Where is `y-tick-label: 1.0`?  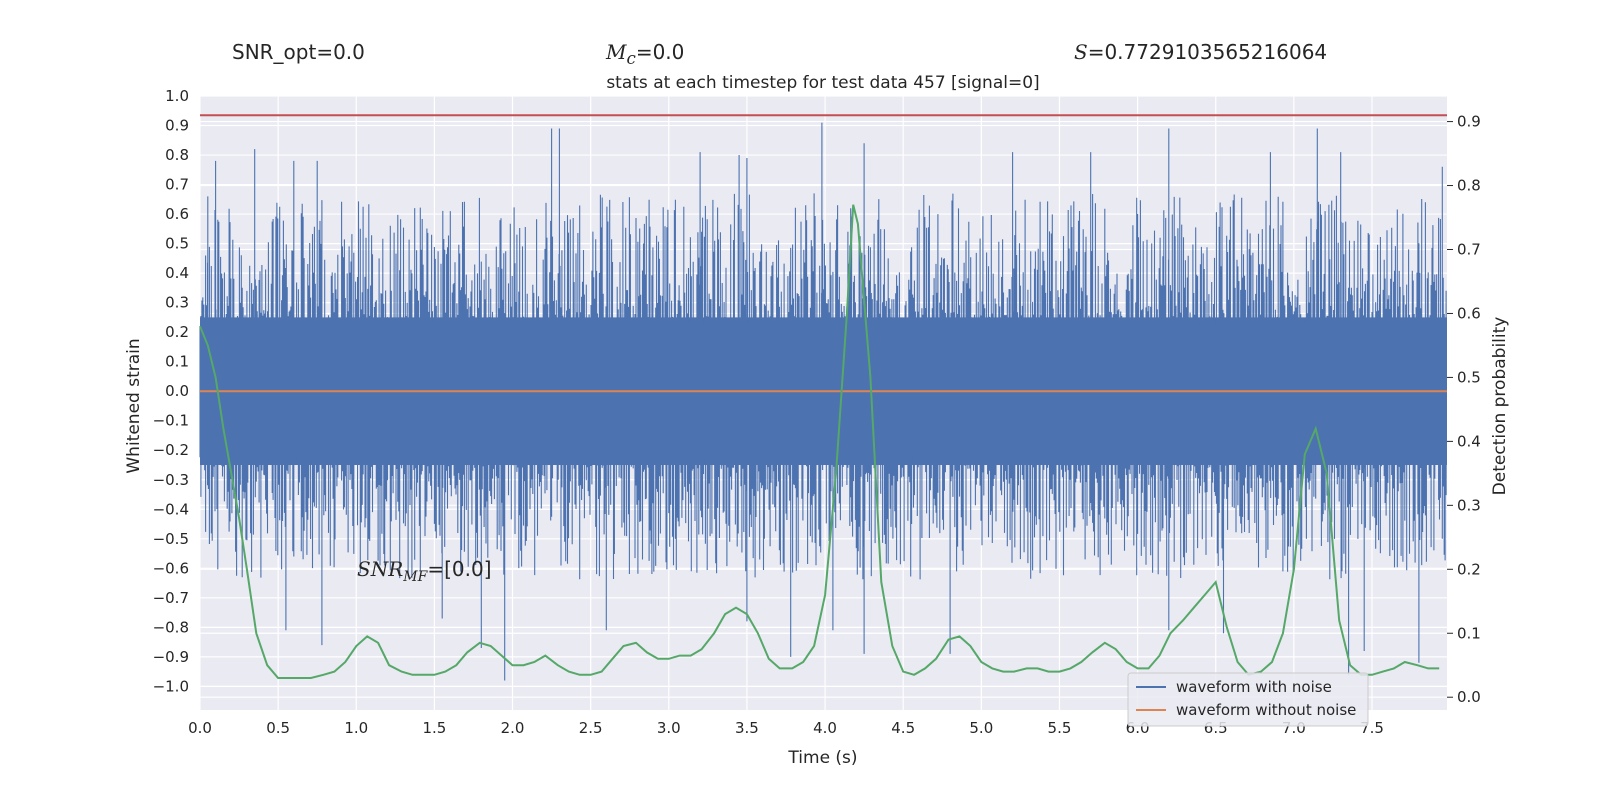
y-tick-label: 1.0 is located at coordinates (177, 96).